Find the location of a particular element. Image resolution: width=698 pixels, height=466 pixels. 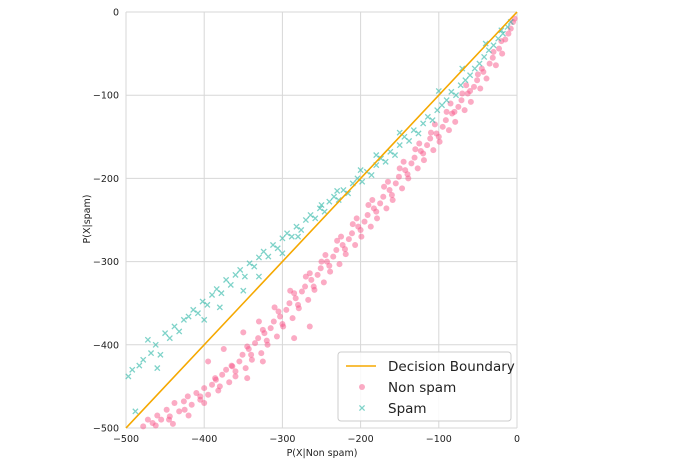

legend-label-spam: Spam is located at coordinates (407, 409).